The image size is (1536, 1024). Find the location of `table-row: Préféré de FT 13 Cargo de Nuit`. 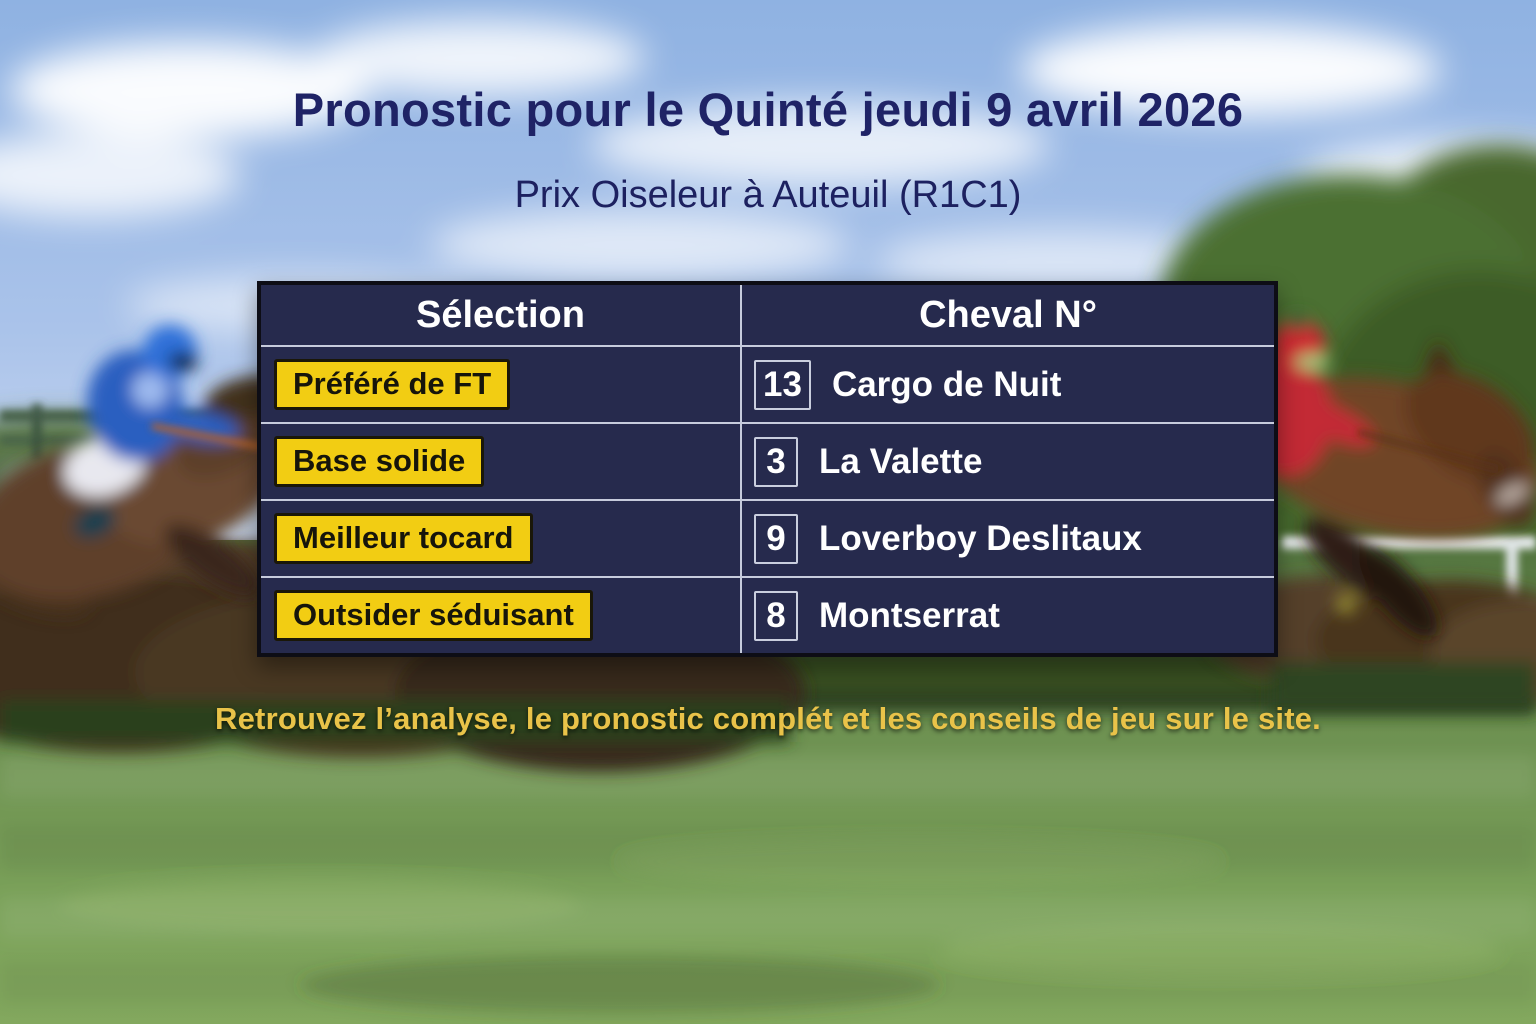

table-row: Préféré de FT 13 Cargo de Nuit is located at coordinates (767, 383).